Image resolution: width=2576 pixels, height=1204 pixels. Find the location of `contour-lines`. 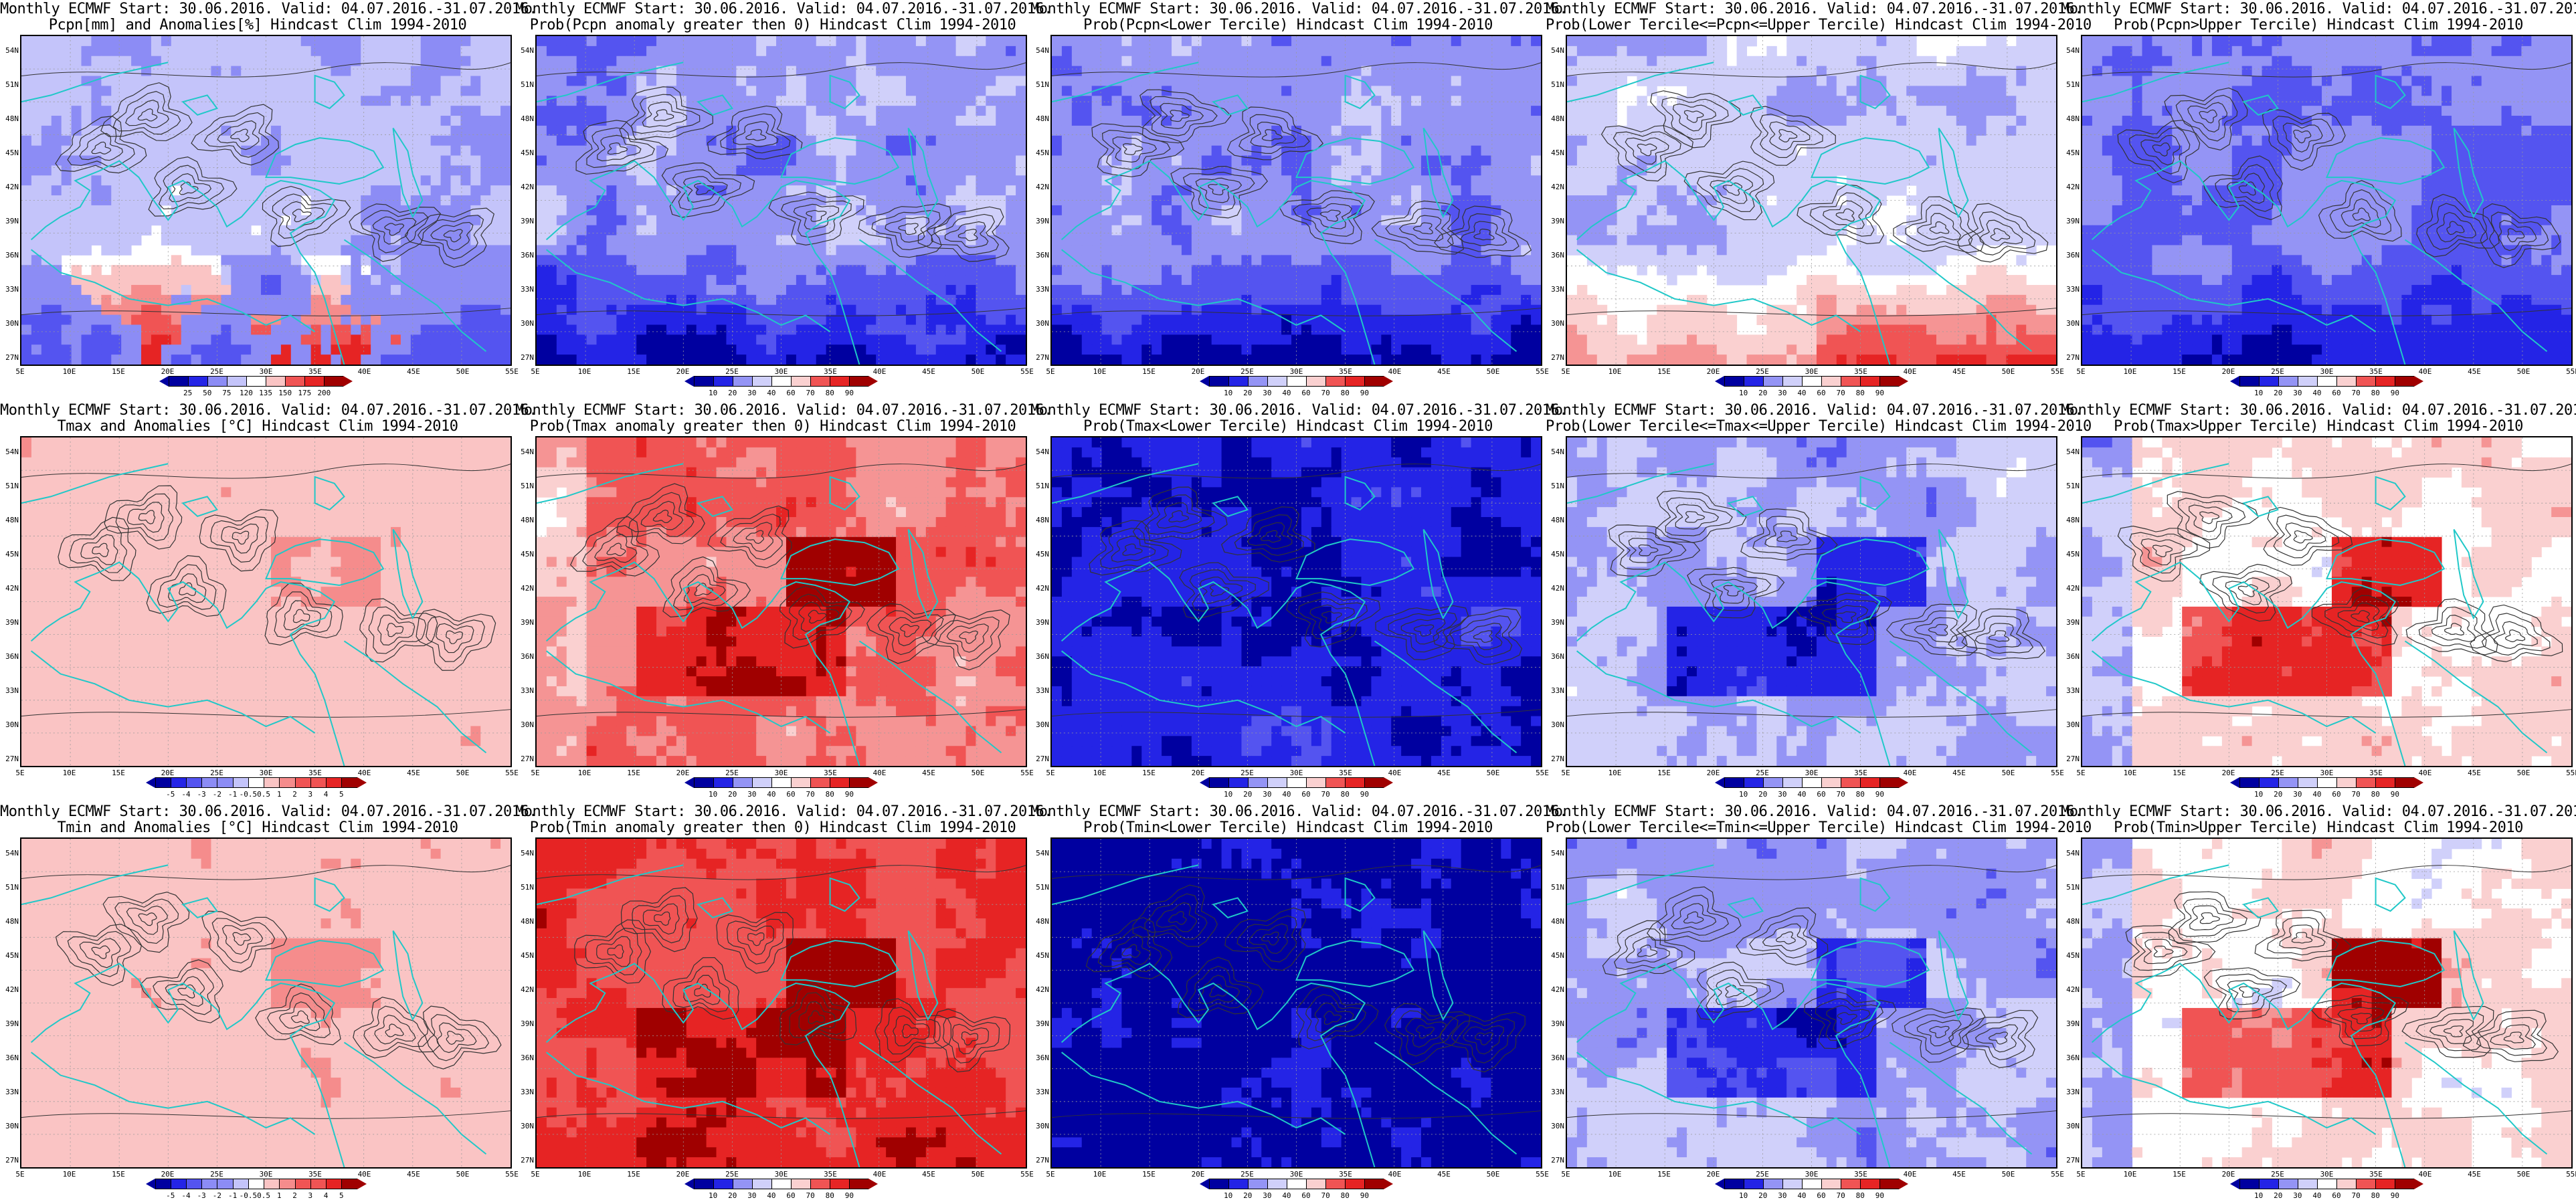

contour-lines is located at coordinates (782, 992).